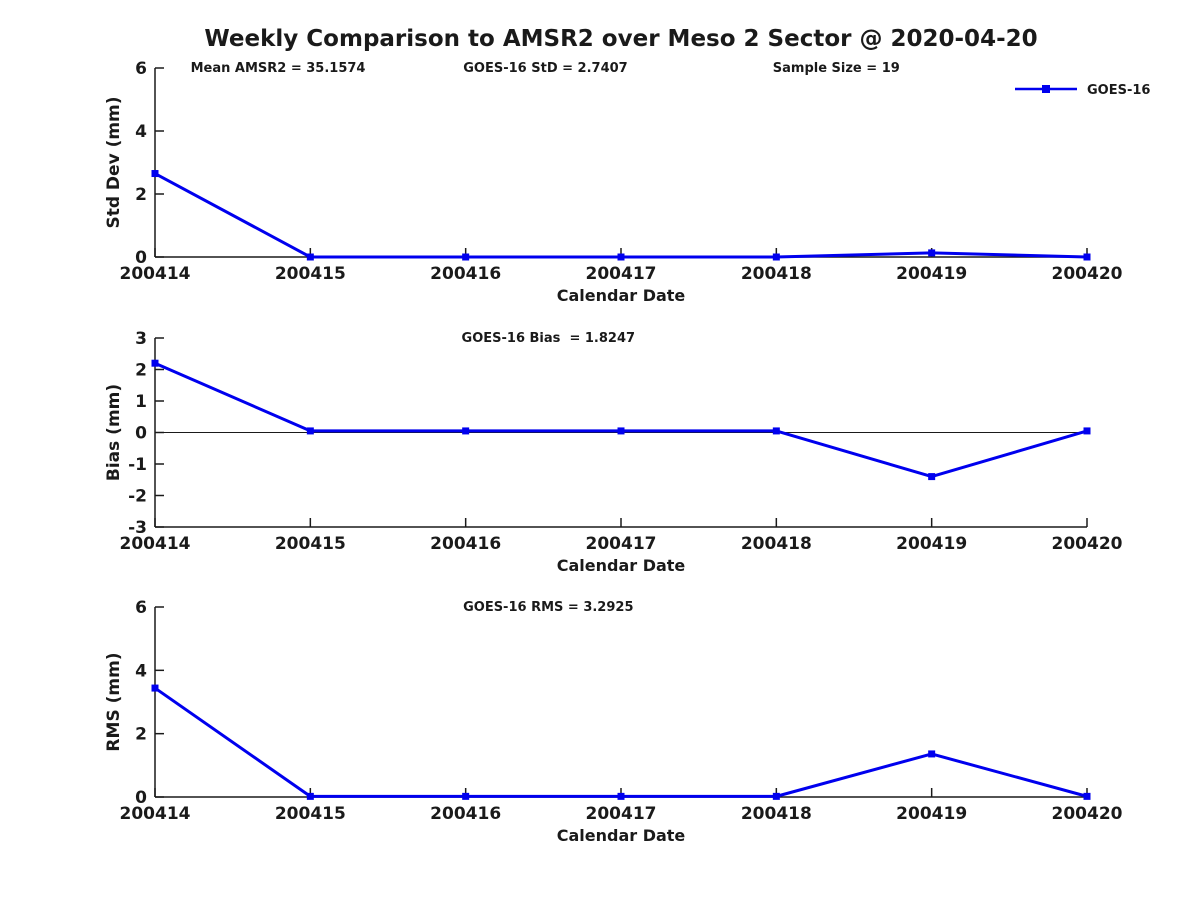 The height and width of the screenshot is (900, 1200). I want to click on y-tick-label: -1, so click(137, 465).